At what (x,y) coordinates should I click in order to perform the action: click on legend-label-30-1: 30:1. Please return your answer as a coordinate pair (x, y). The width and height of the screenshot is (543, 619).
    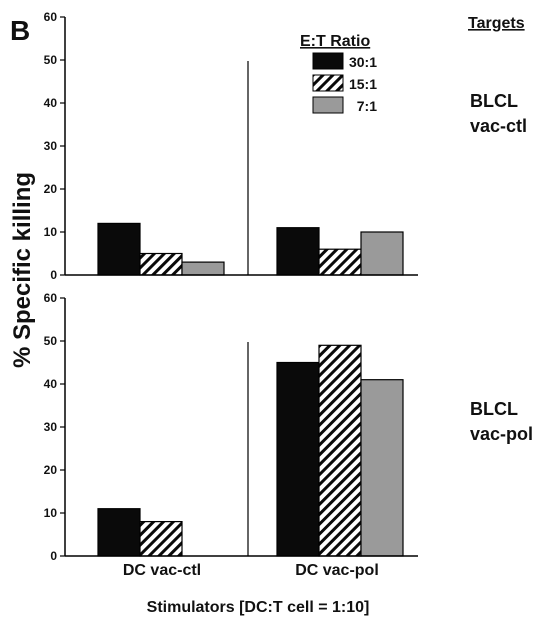
    Looking at the image, I should click on (363, 62).